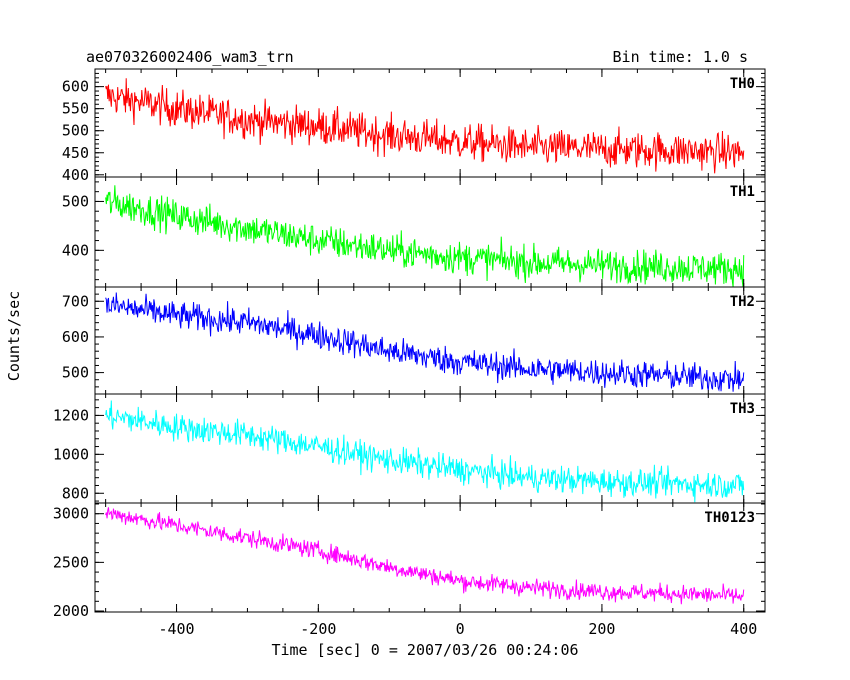 The image size is (850, 680). What do you see at coordinates (425, 451) in the screenshot?
I see `series-line-th3` at bounding box center [425, 451].